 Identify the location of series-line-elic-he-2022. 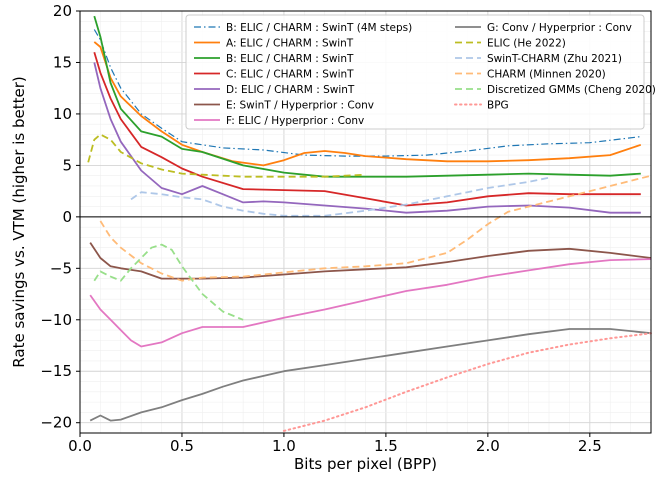
(226, 155).